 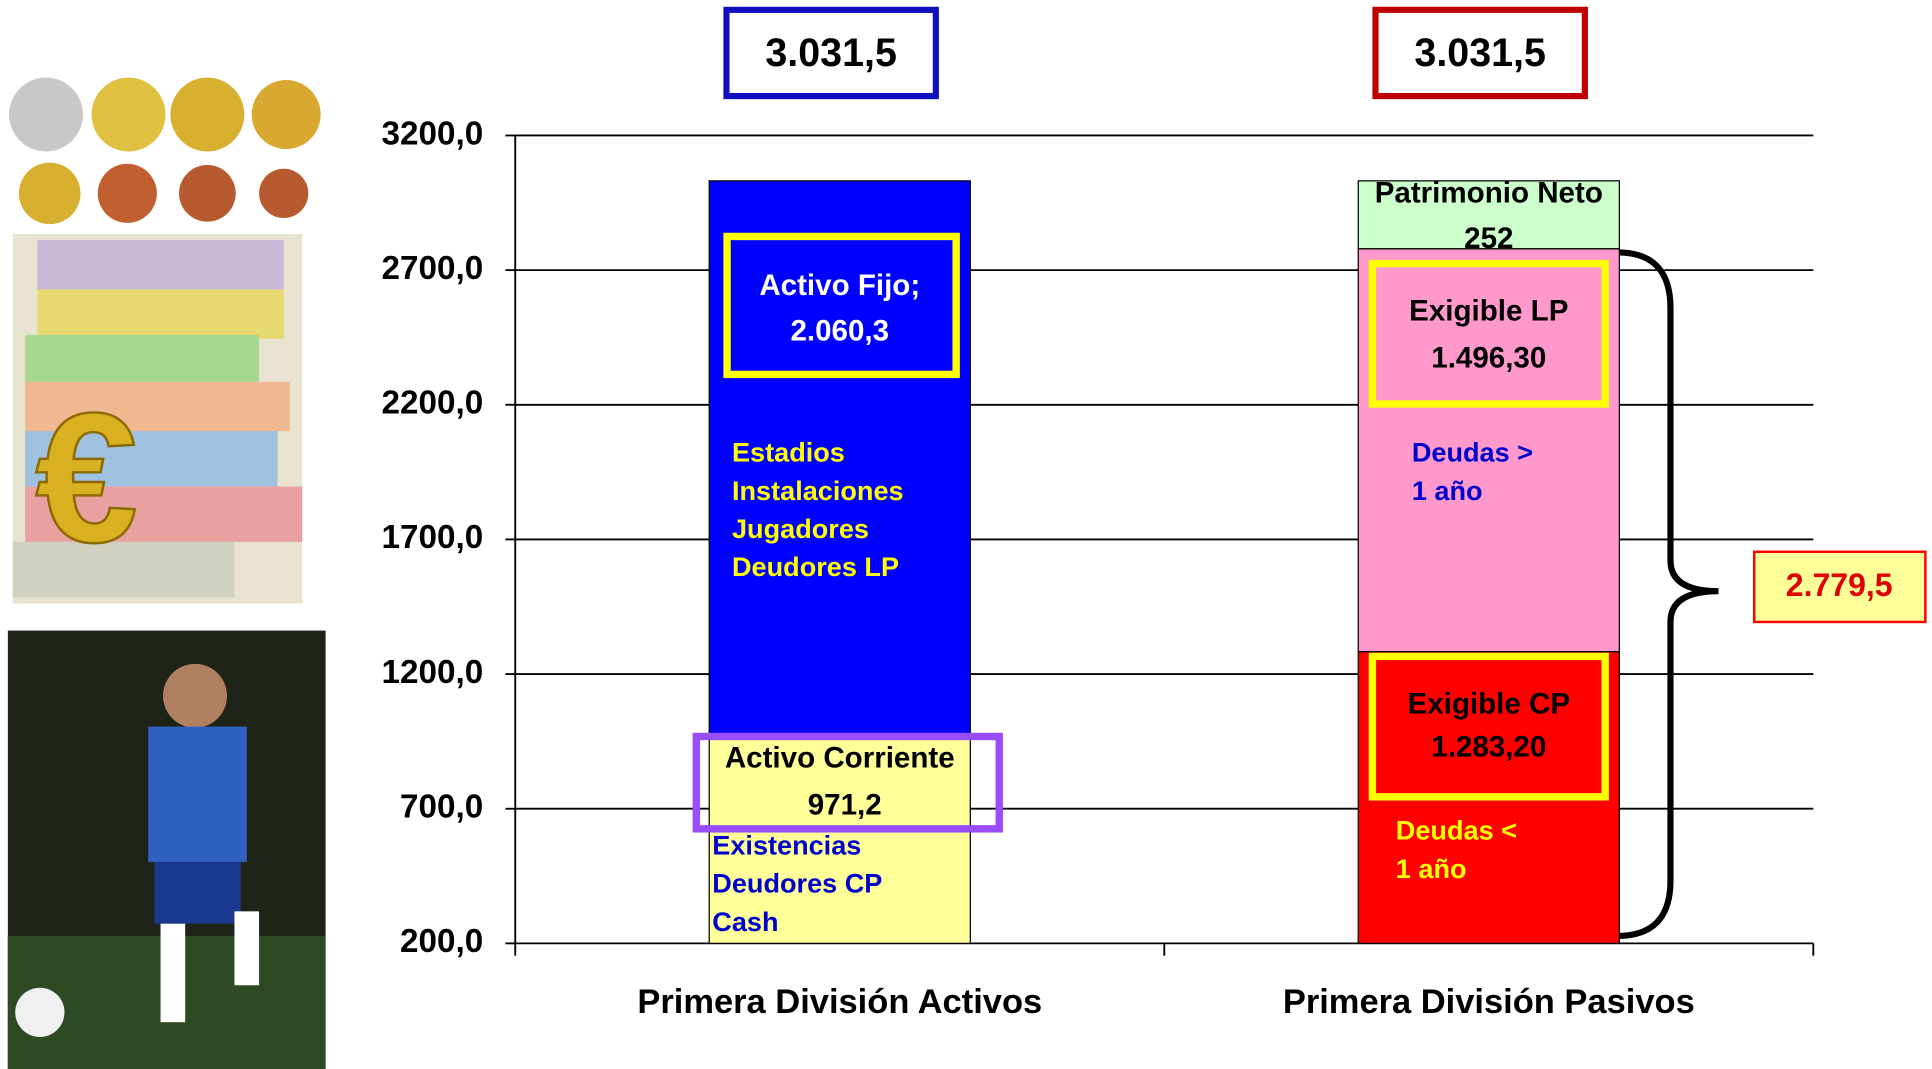 I want to click on note-line: Deudas <, so click(x=1456, y=830).